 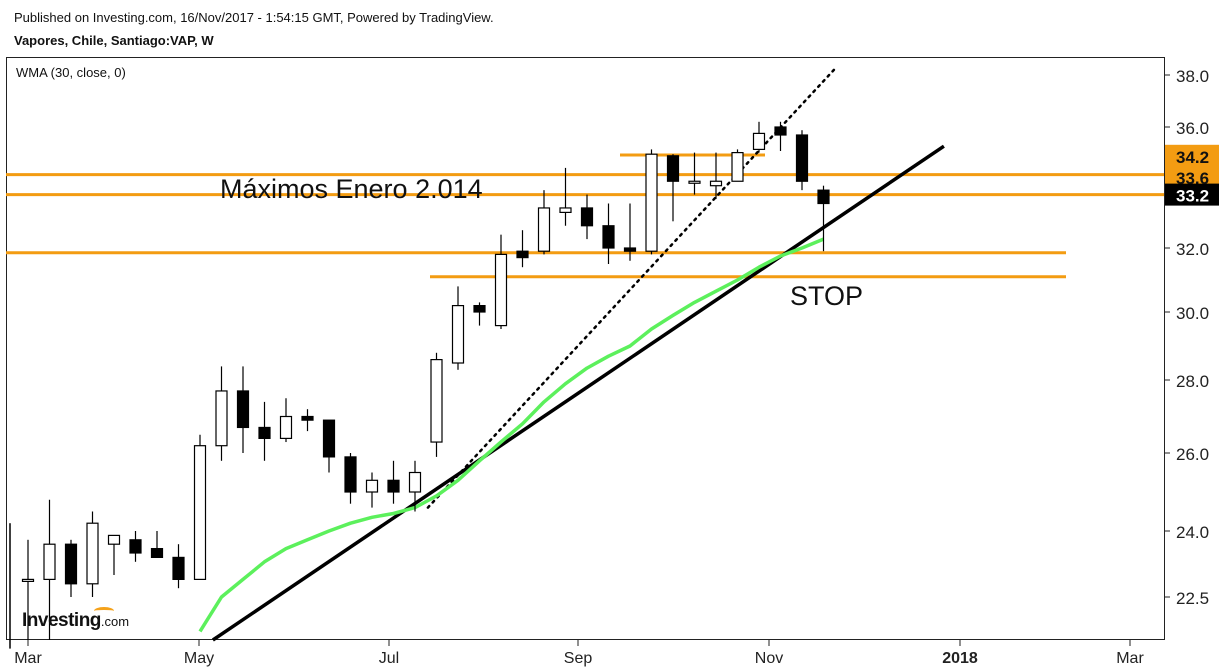 I want to click on annotation-text: Máximos Enero 2.014, so click(x=351, y=189).